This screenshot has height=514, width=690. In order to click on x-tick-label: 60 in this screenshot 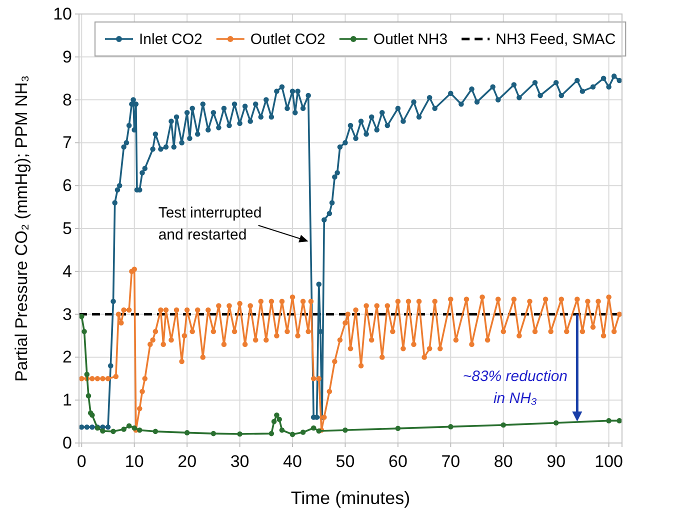, I will do `click(398, 461)`.